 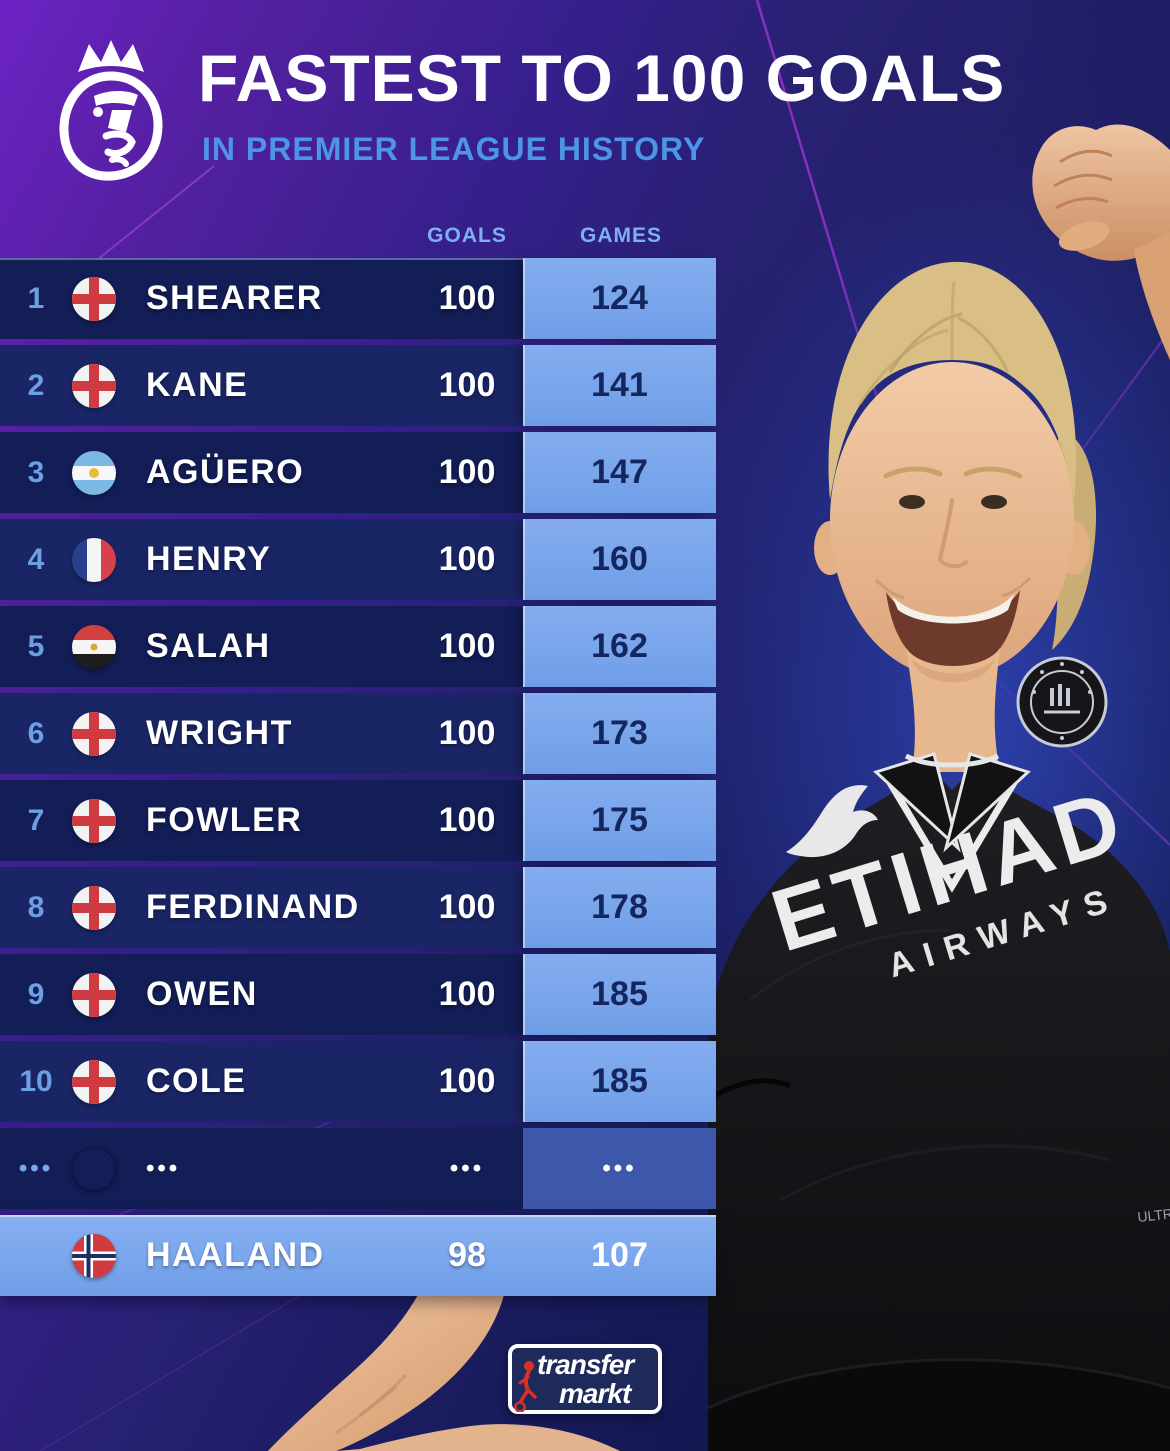 What do you see at coordinates (358, 385) in the screenshot?
I see `table-row: 2 KANE 100 141` at bounding box center [358, 385].